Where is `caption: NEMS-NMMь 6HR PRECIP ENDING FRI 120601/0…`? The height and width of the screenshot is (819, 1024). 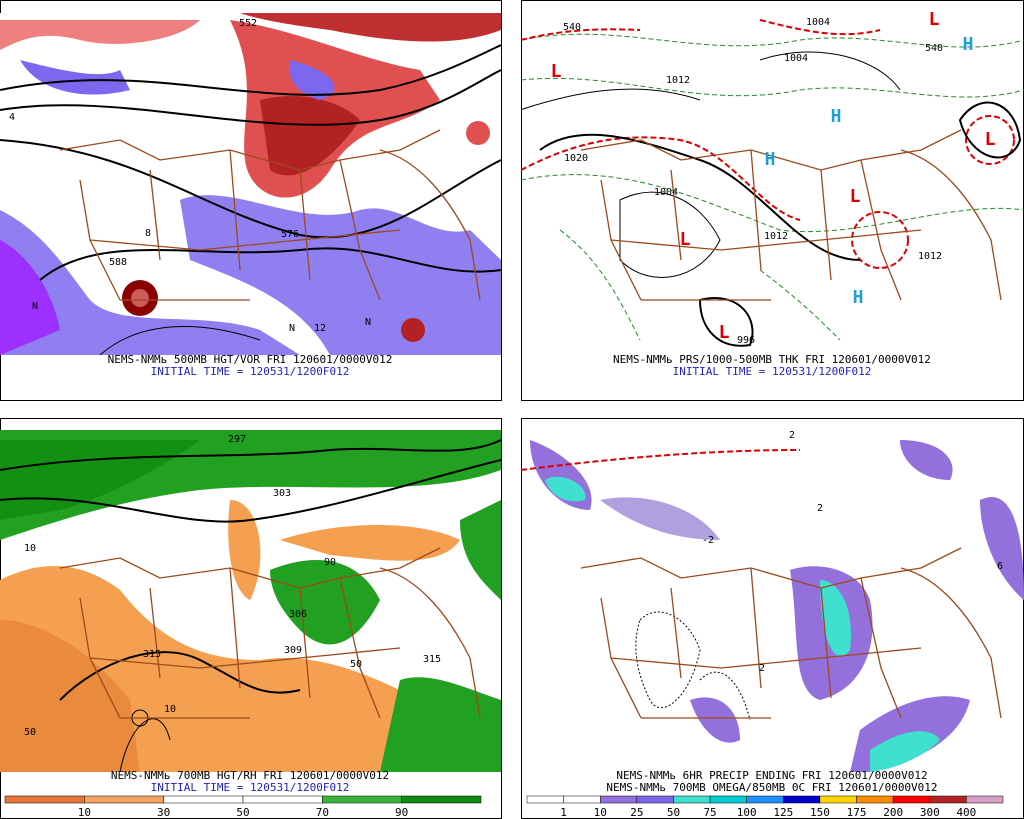 caption: NEMS-NMMь 6HR PRECIP ENDING FRI 120601/0… is located at coordinates (771, 775).